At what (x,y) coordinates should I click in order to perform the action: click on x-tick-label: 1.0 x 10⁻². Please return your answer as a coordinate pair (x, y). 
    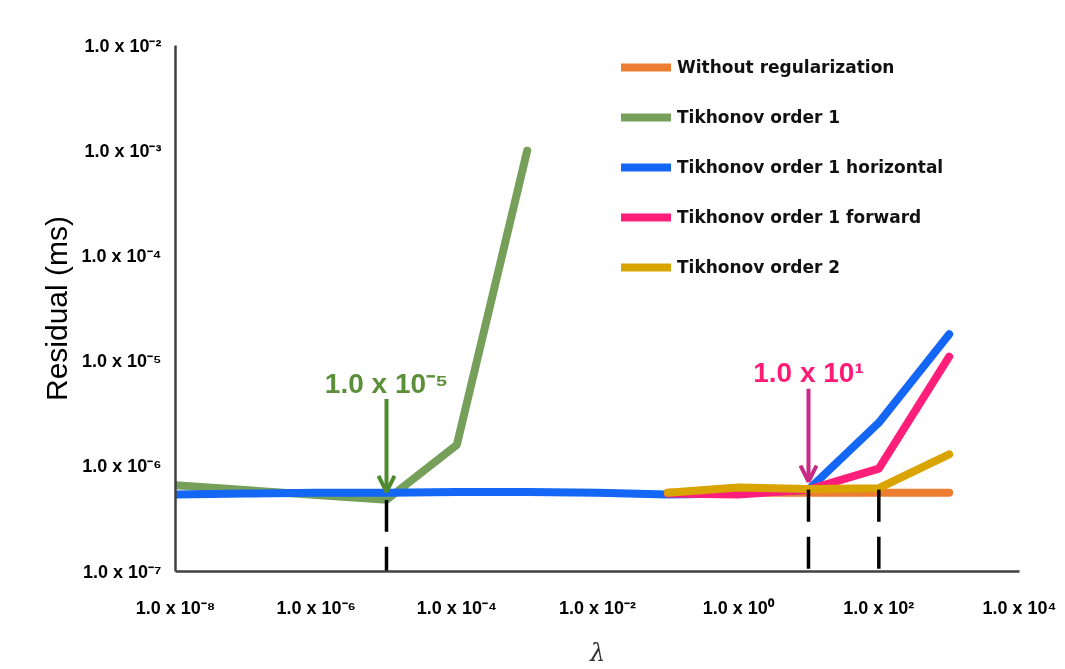
    Looking at the image, I should click on (597, 607).